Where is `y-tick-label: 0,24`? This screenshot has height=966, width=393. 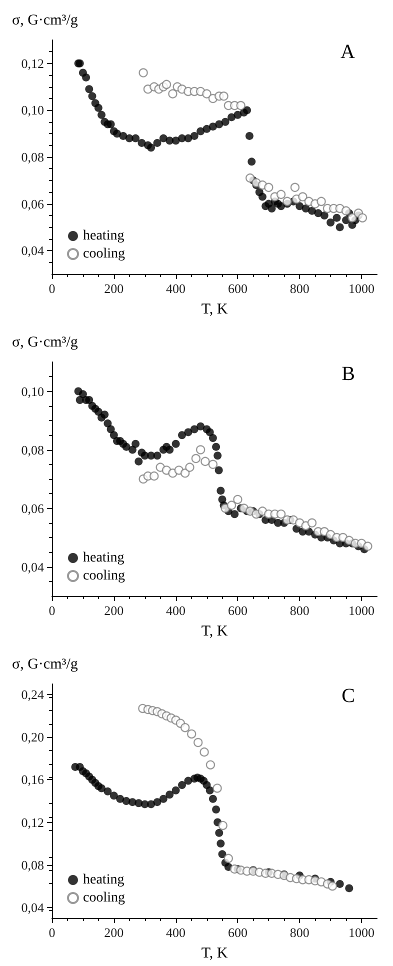
y-tick-label: 0,24 is located at coordinates (32, 694).